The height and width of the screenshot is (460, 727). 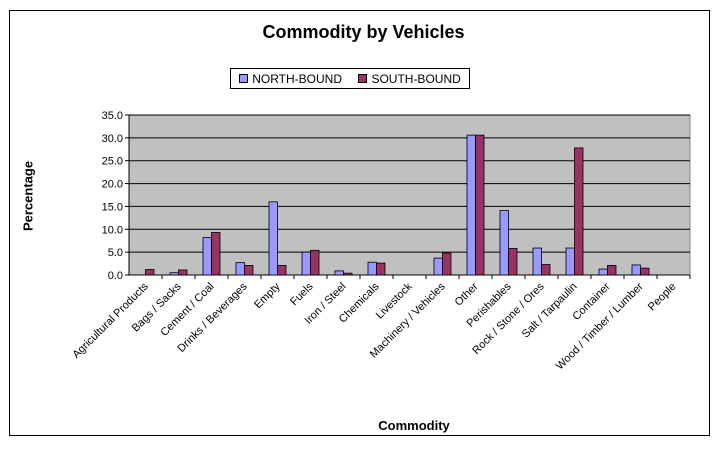 What do you see at coordinates (112, 162) in the screenshot?
I see `y-tick-label: 25.0` at bounding box center [112, 162].